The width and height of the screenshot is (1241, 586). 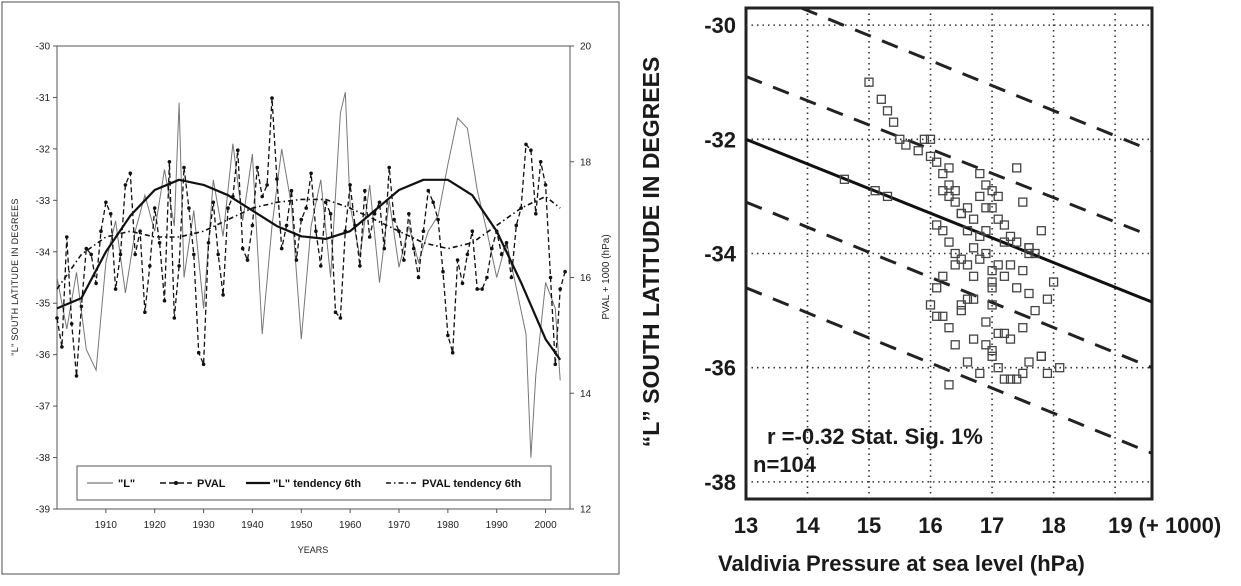 What do you see at coordinates (43, 304) in the screenshot?
I see `left-y-tick-label: -35` at bounding box center [43, 304].